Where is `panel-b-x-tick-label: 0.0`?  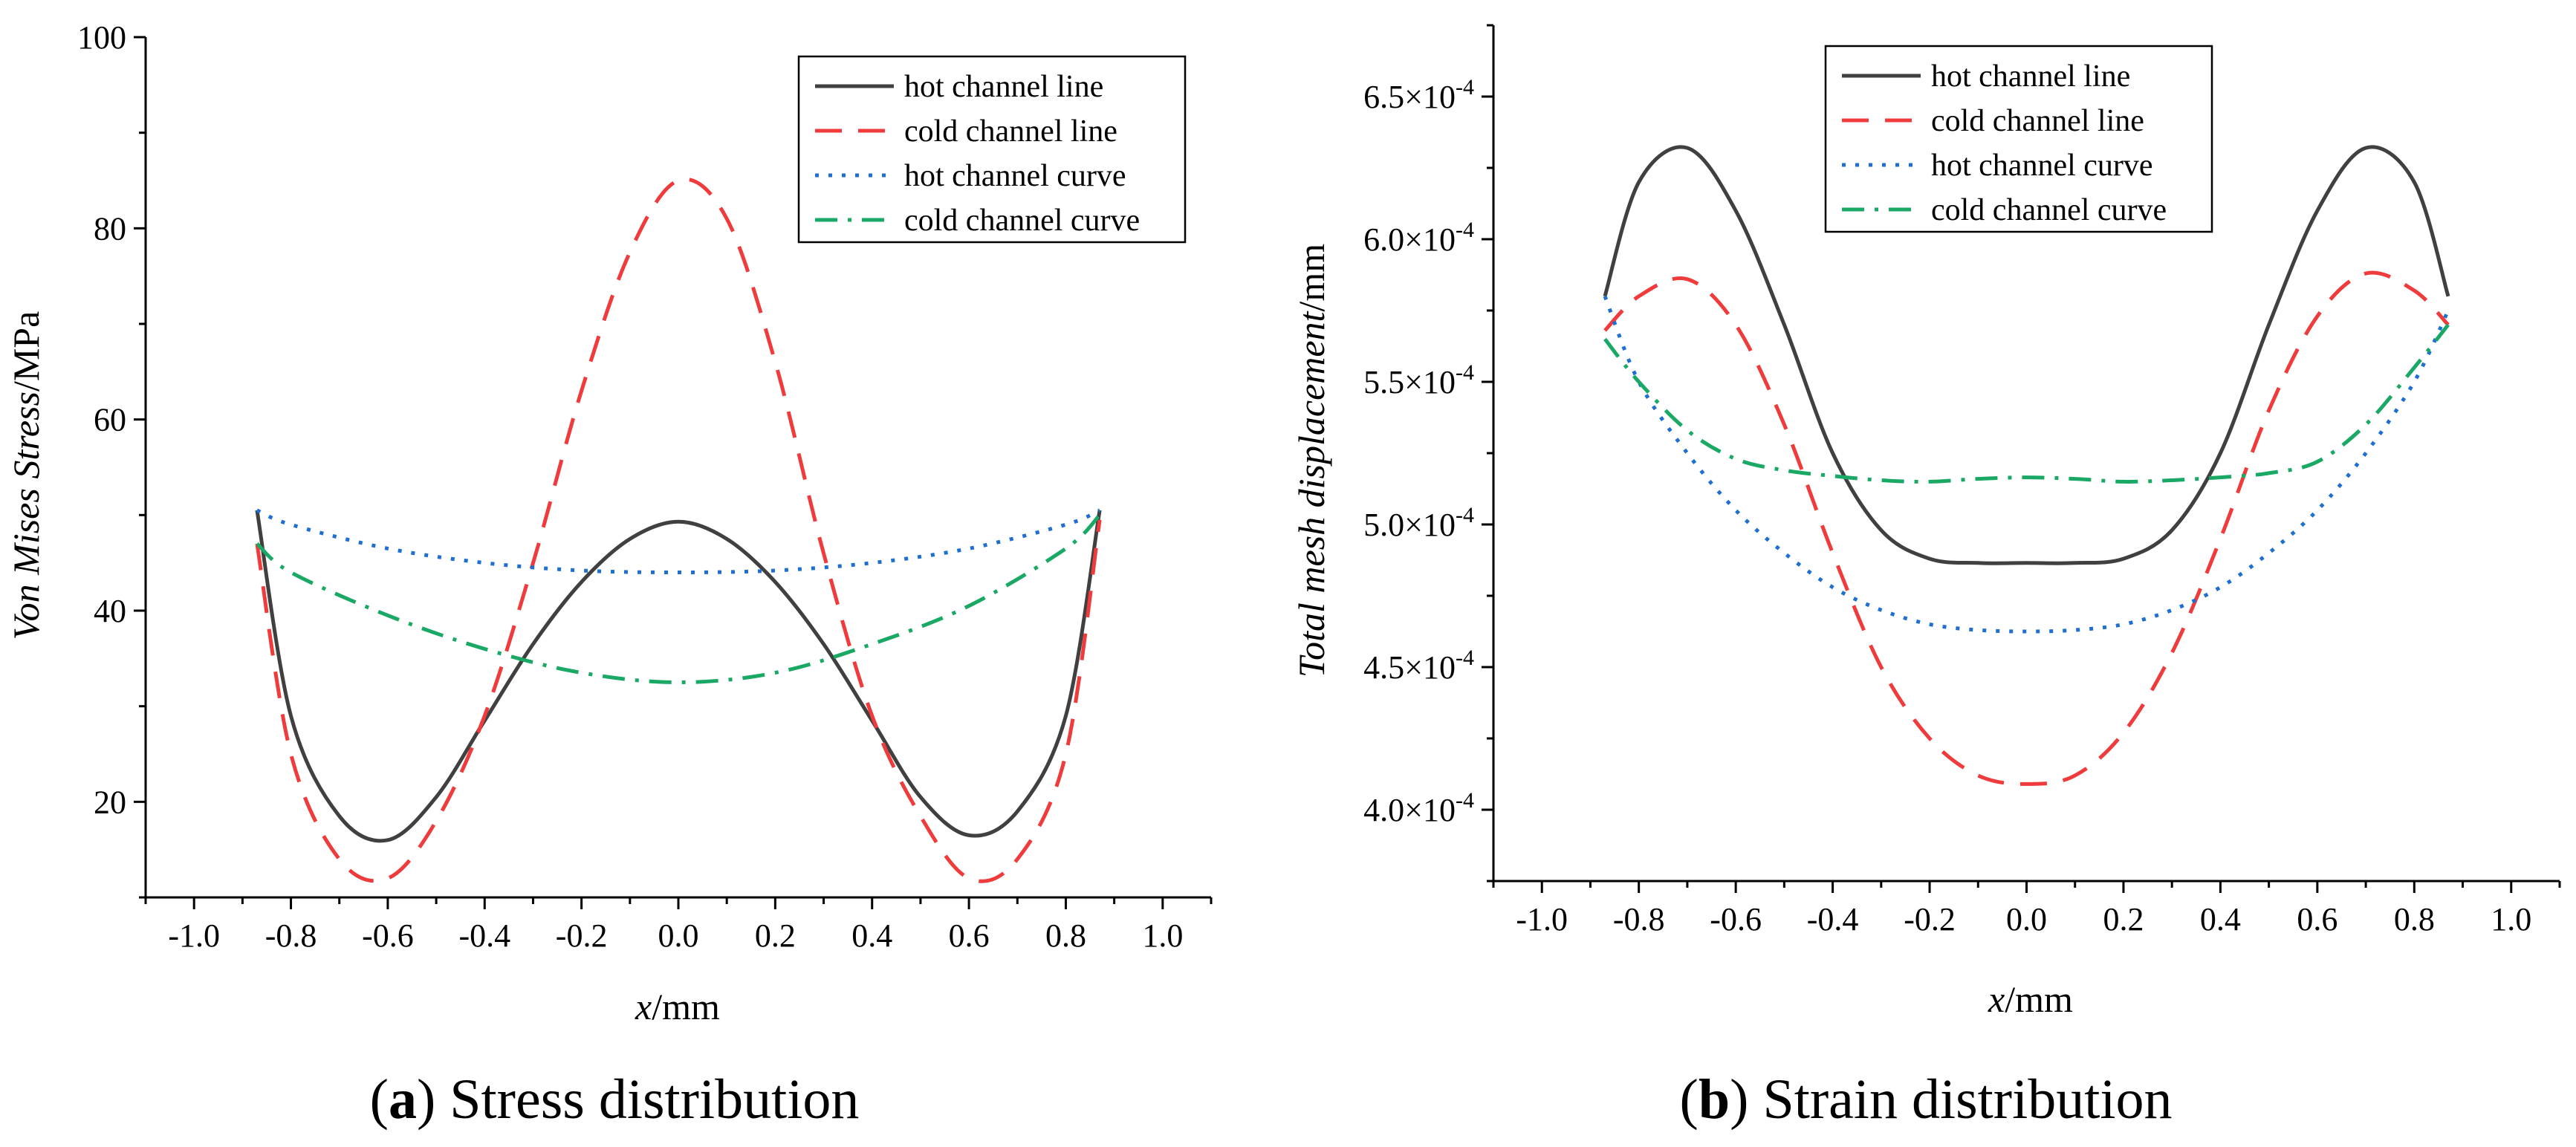 panel-b-x-tick-label: 0.0 is located at coordinates (2026, 919).